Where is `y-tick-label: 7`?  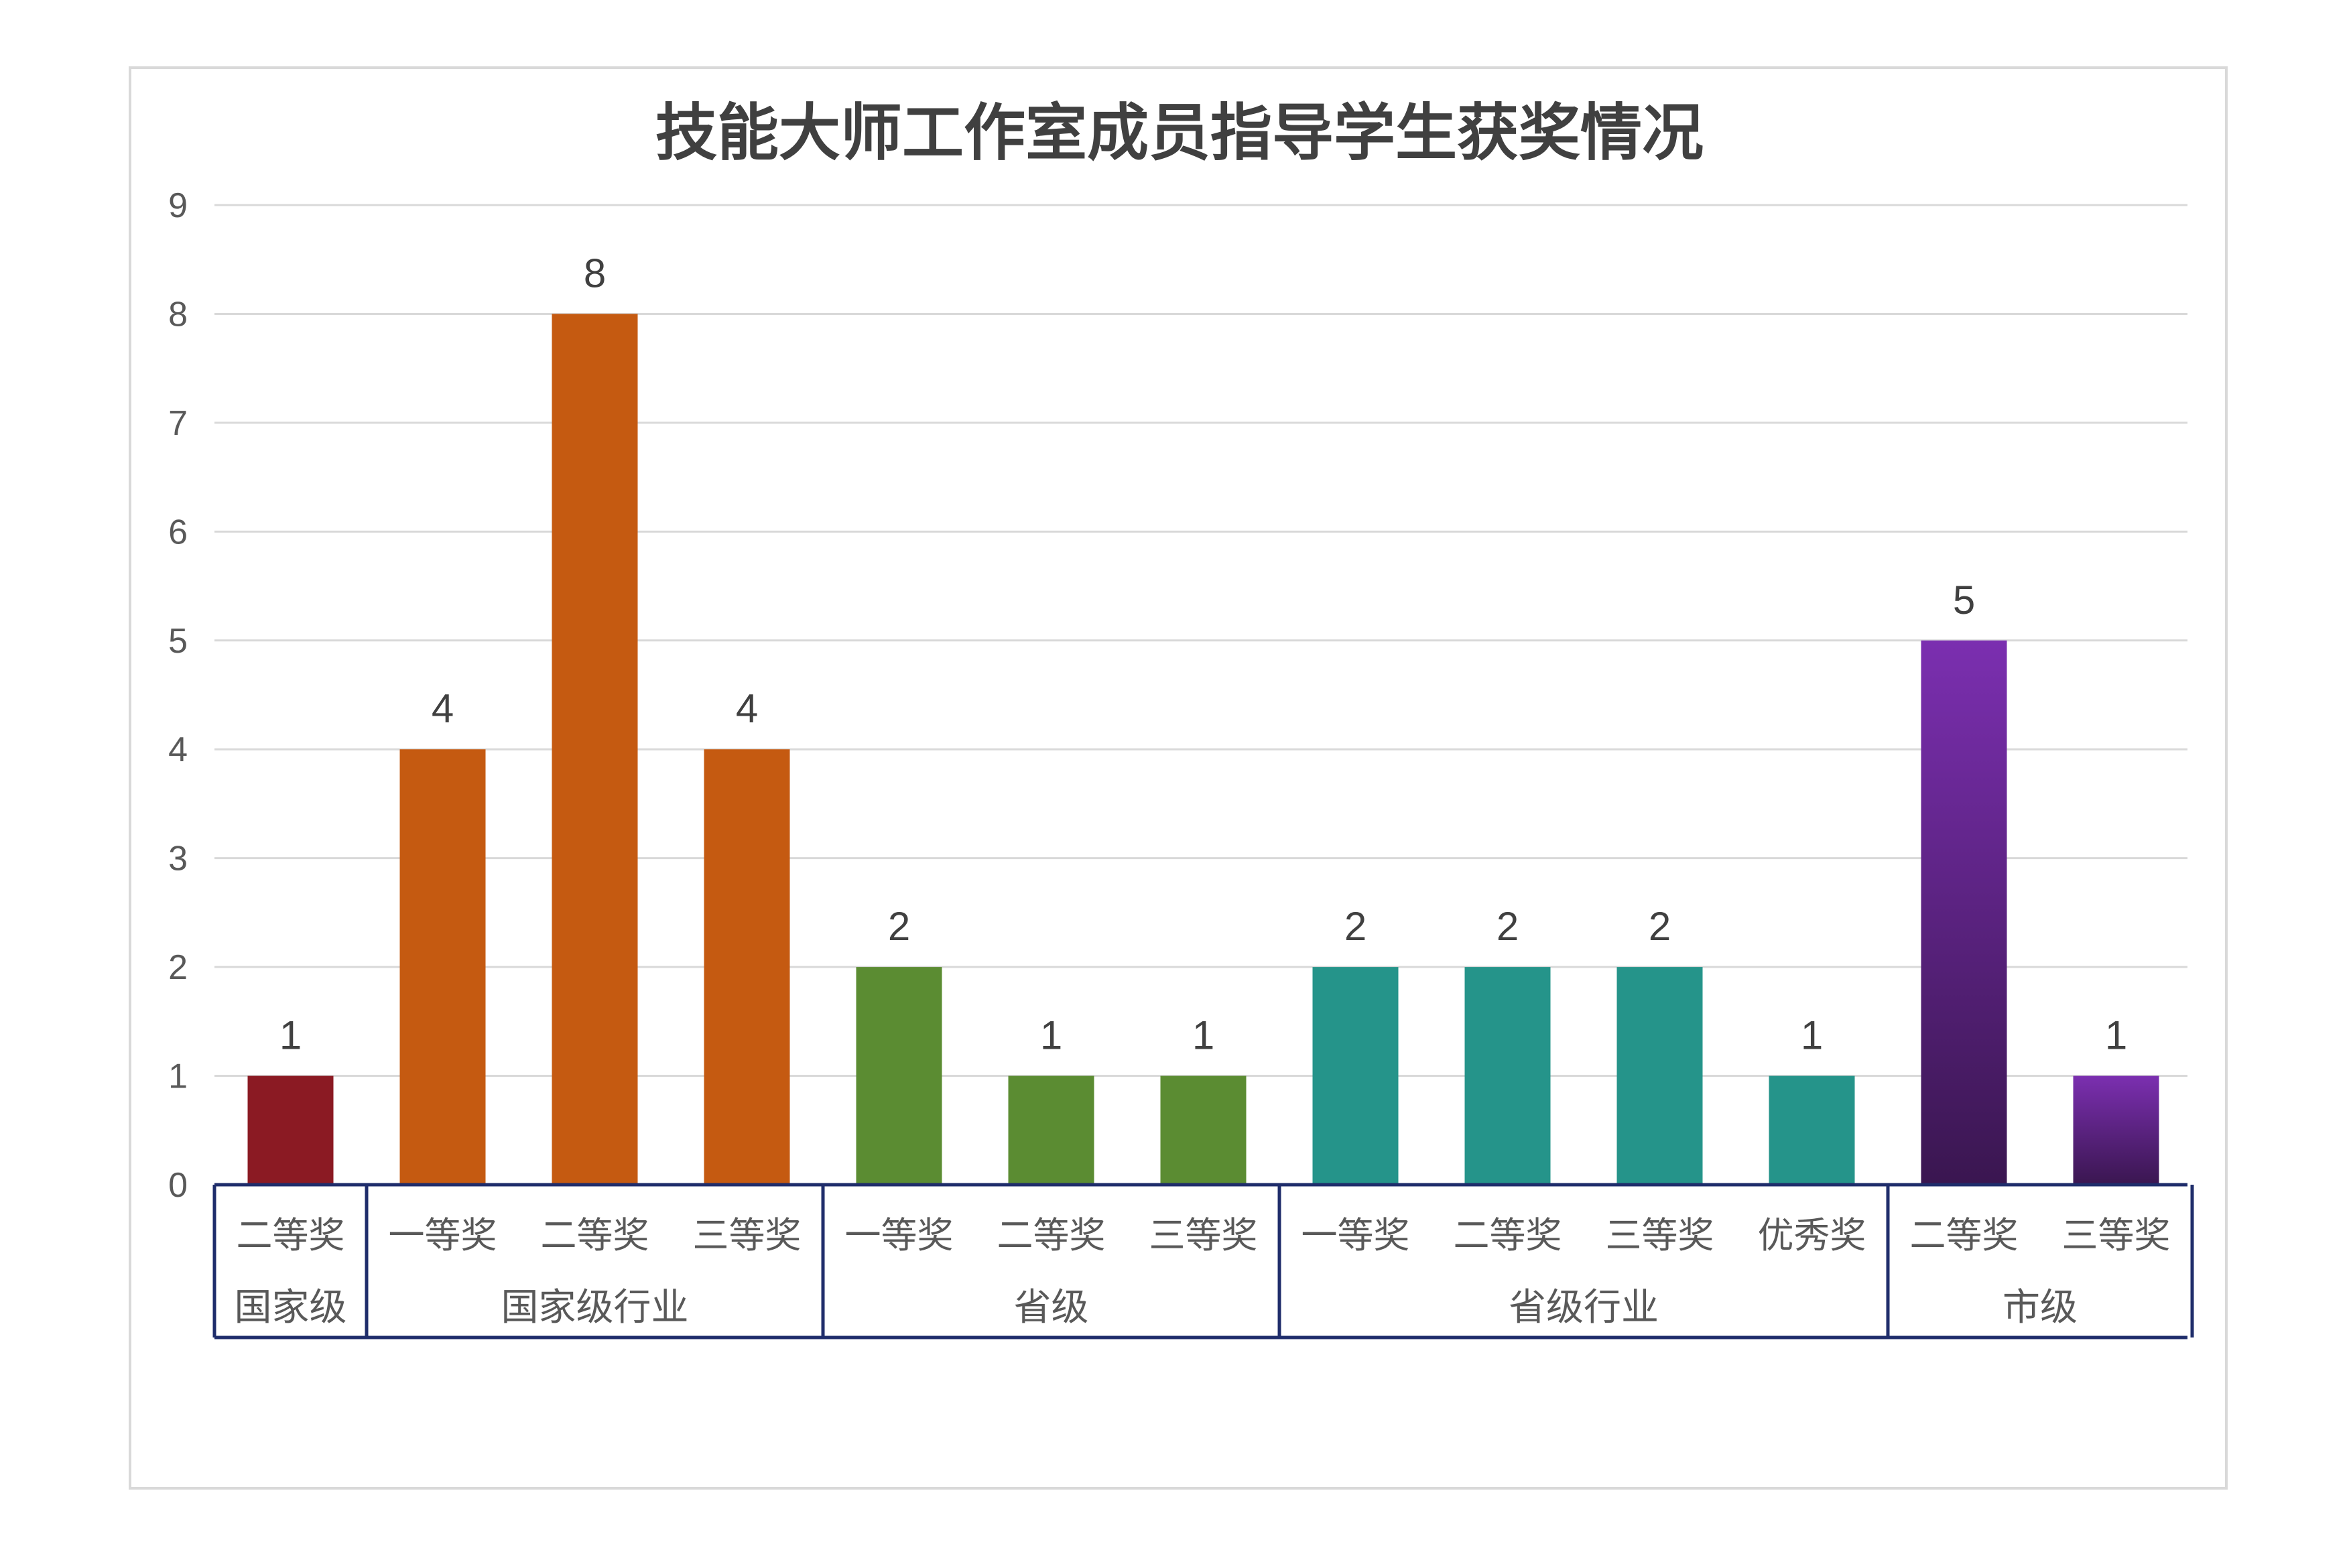 y-tick-label: 7 is located at coordinates (178, 423).